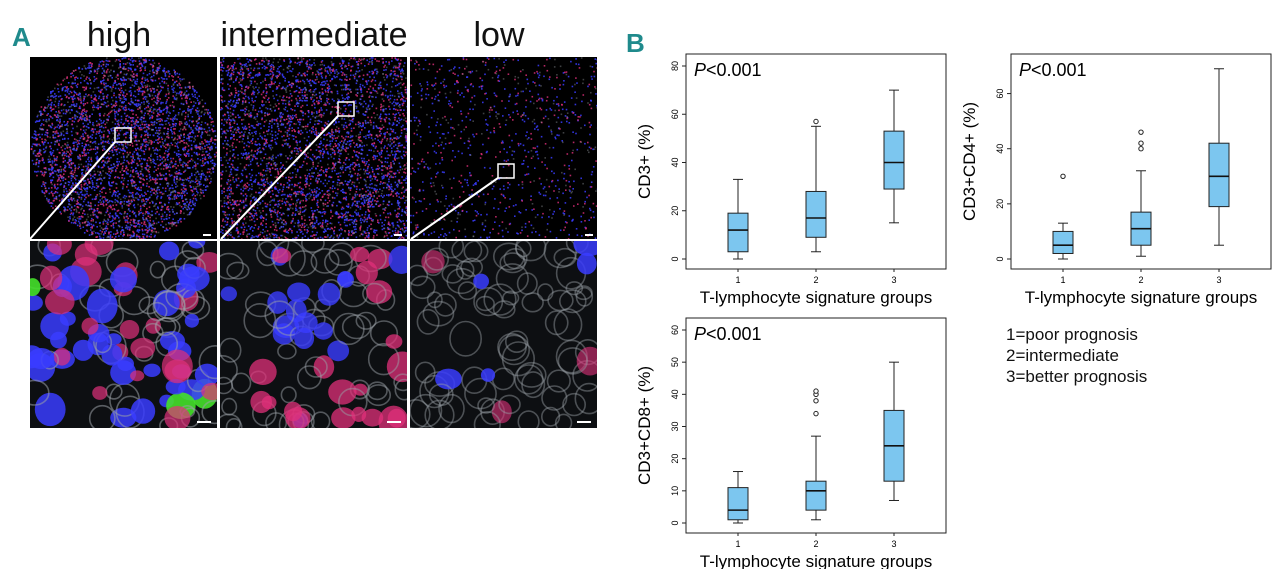  What do you see at coordinates (1077, 376) in the screenshot?
I see `legend-entry-3: 3=better prognosis` at bounding box center [1077, 376].